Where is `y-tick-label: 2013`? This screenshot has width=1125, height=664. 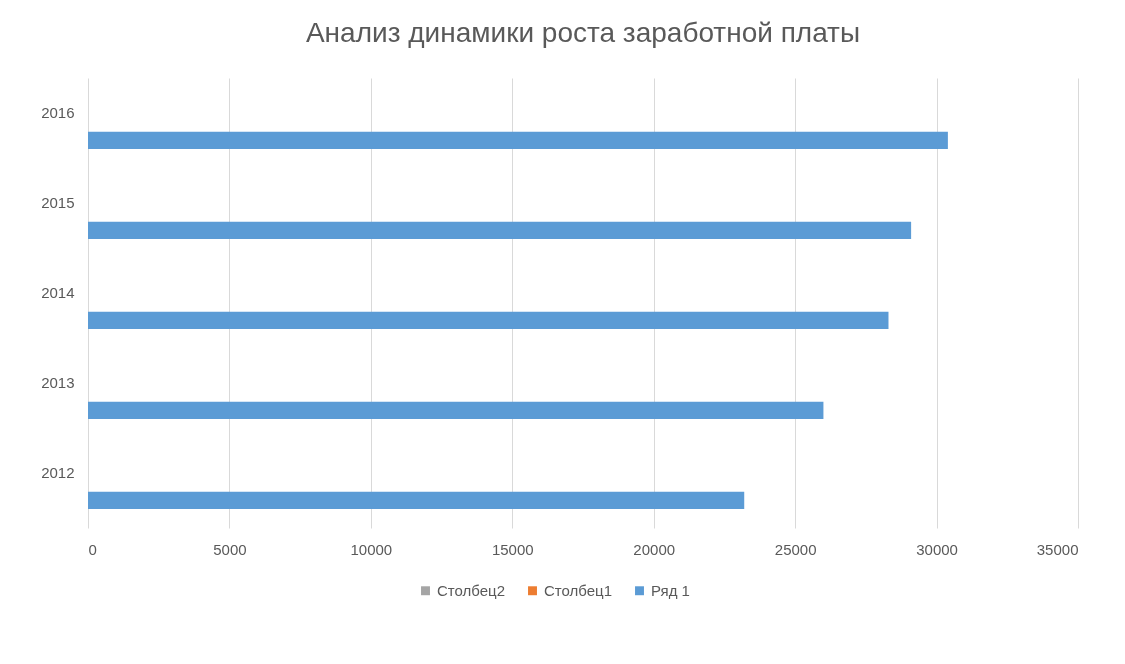 y-tick-label: 2013 is located at coordinates (58, 382).